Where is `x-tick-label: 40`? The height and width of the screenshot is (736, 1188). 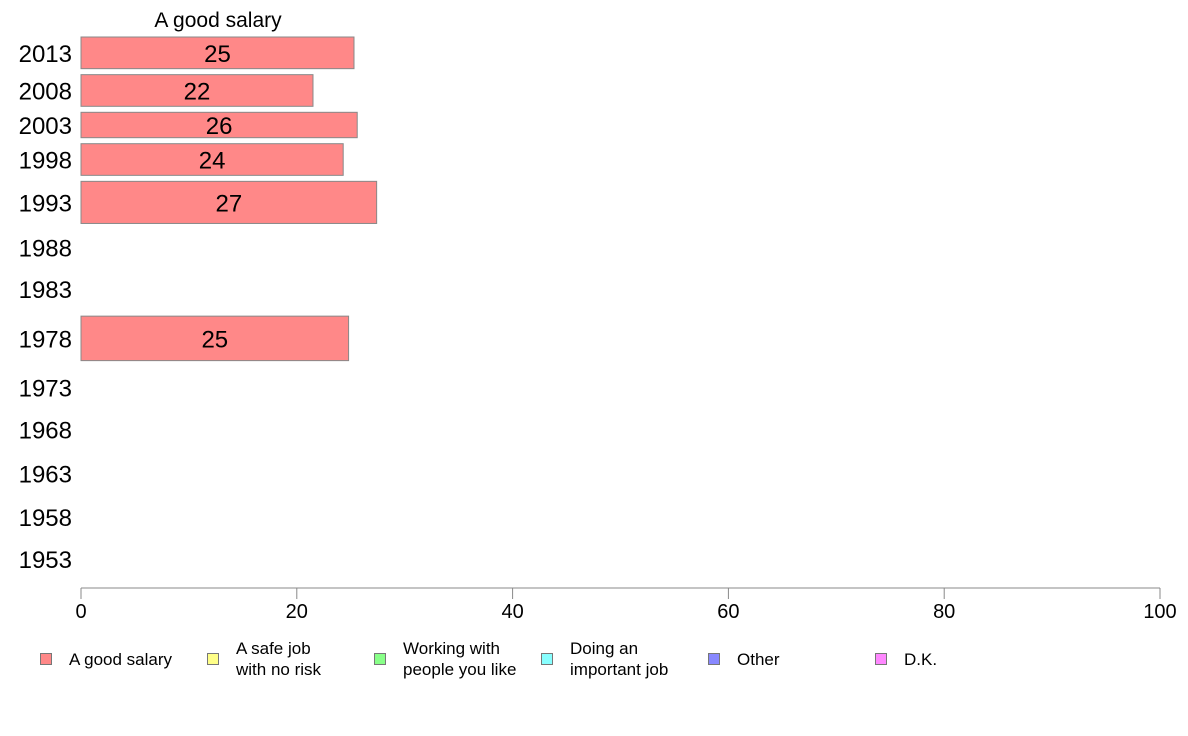 x-tick-label: 40 is located at coordinates (512, 612).